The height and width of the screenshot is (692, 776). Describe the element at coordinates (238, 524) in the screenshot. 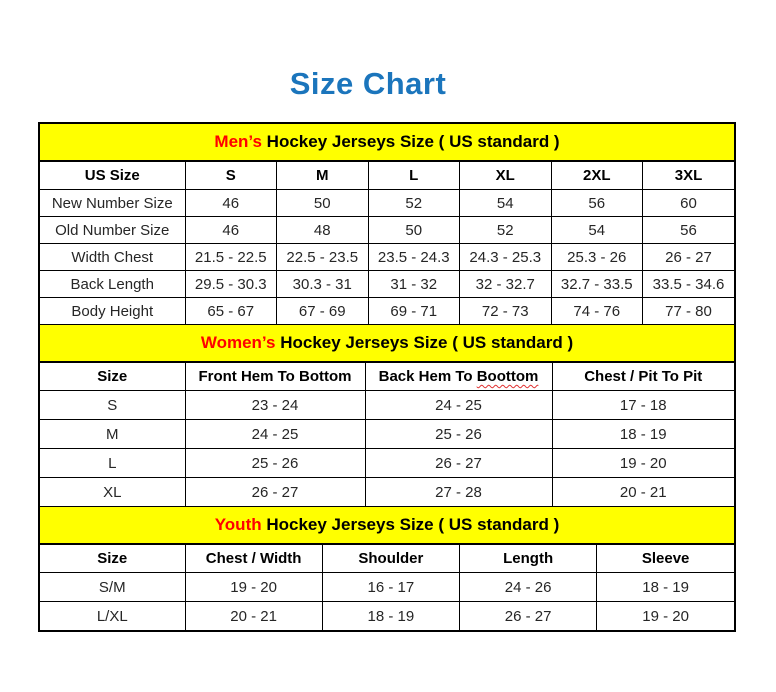

I see `youth-section-accent: Youth` at that location.